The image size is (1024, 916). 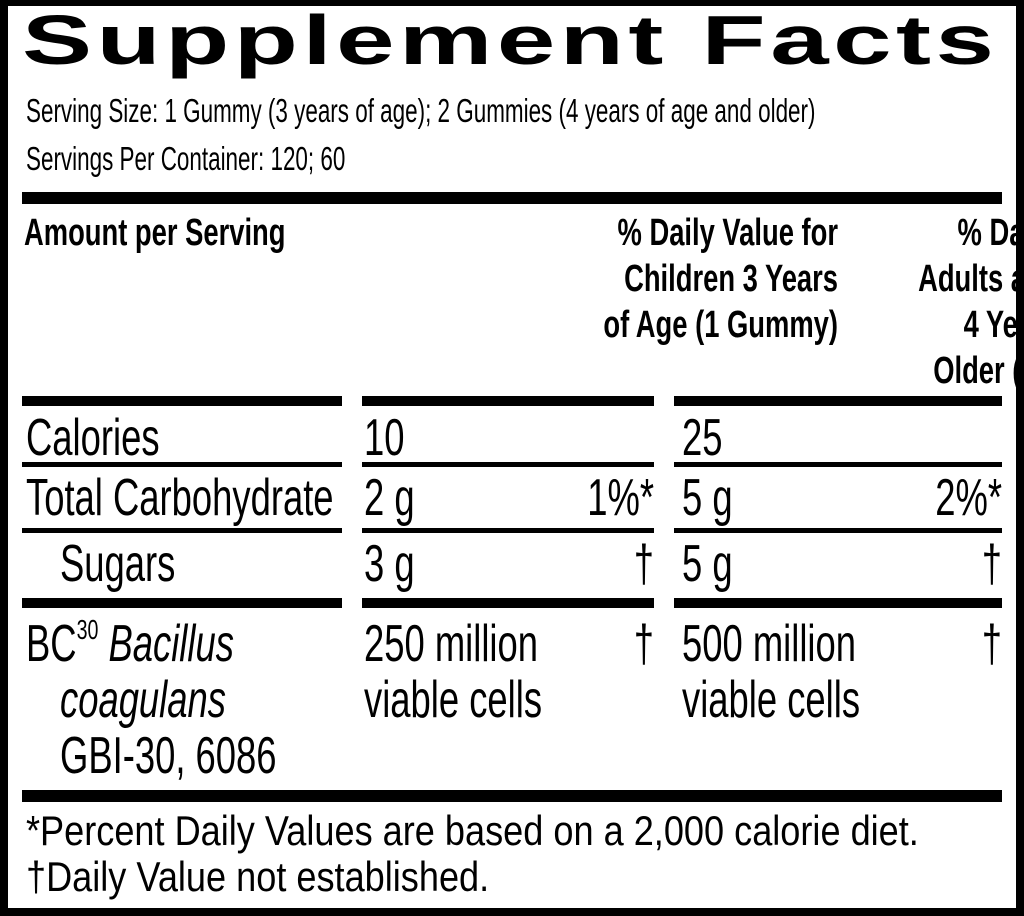 I want to click on child-amount: viable cells, so click(x=453, y=700).